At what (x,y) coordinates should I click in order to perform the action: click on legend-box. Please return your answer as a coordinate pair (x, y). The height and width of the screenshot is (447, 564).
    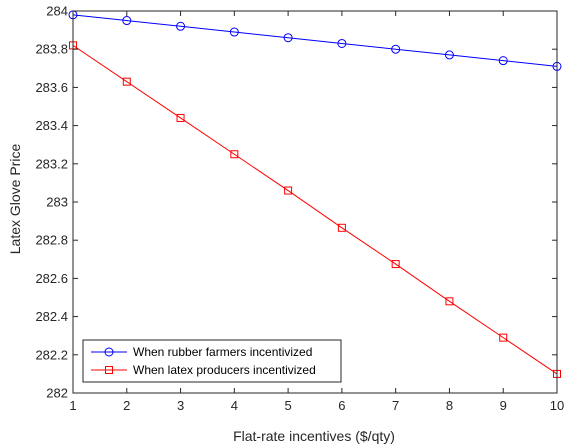
    Looking at the image, I should click on (212, 361).